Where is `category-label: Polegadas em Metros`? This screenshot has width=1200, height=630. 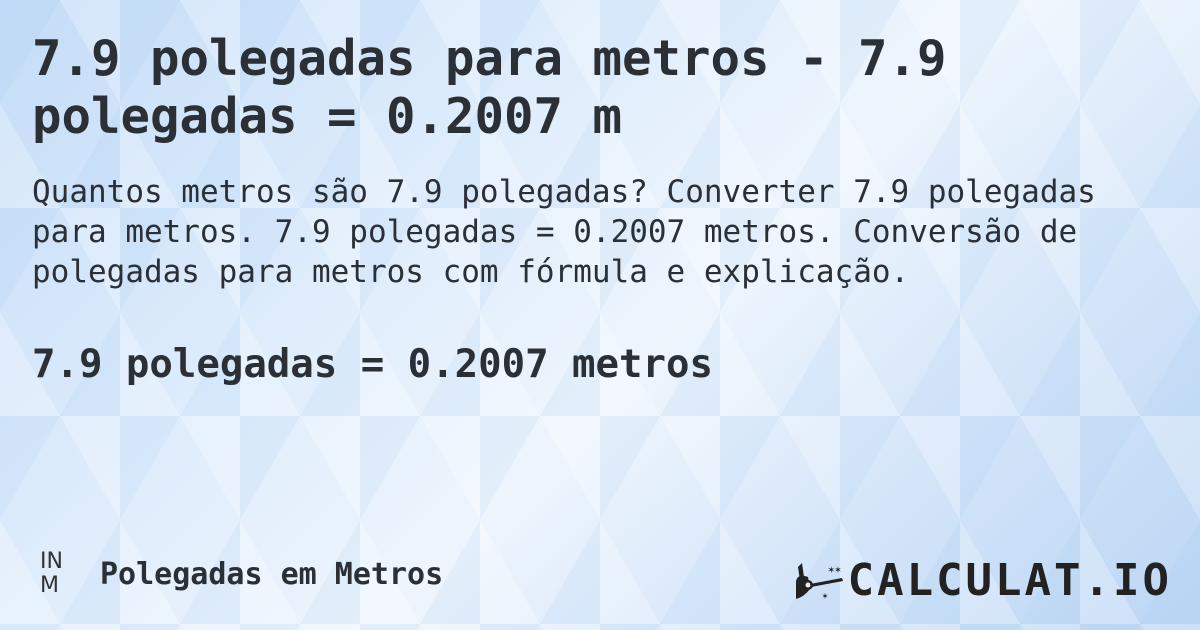
category-label: Polegadas em Metros is located at coordinates (272, 574).